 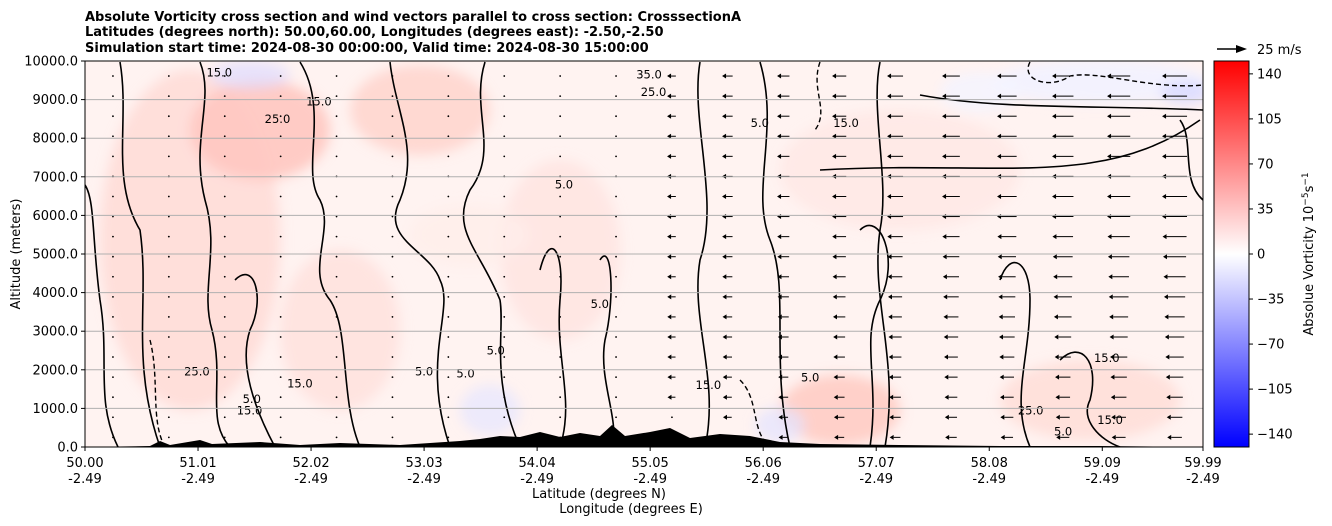 I want to click on x-tick-label-lat: 57.07, so click(x=876, y=463).